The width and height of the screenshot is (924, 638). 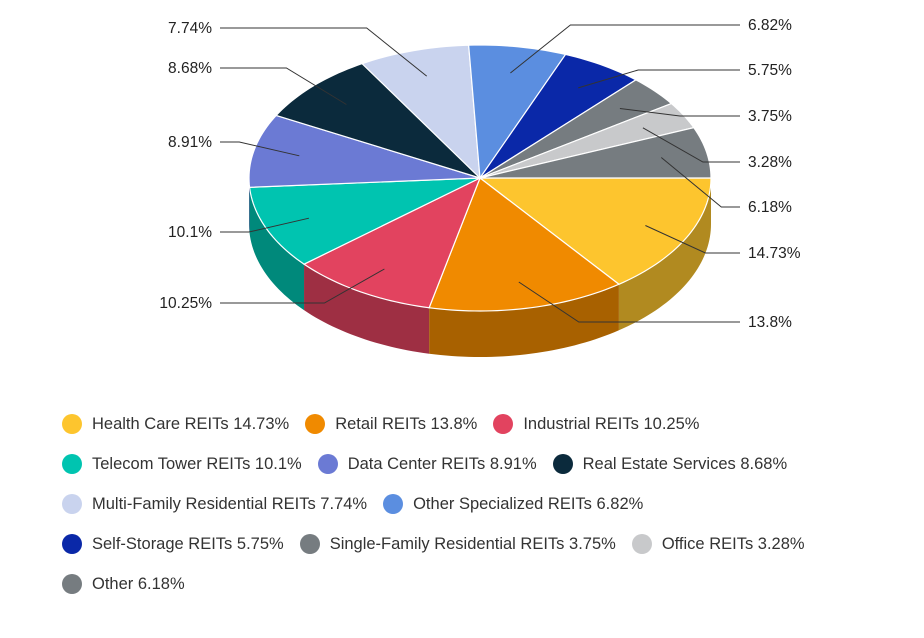 I want to click on legend-item-retail: Retail REITs 13.8%, so click(x=391, y=424).